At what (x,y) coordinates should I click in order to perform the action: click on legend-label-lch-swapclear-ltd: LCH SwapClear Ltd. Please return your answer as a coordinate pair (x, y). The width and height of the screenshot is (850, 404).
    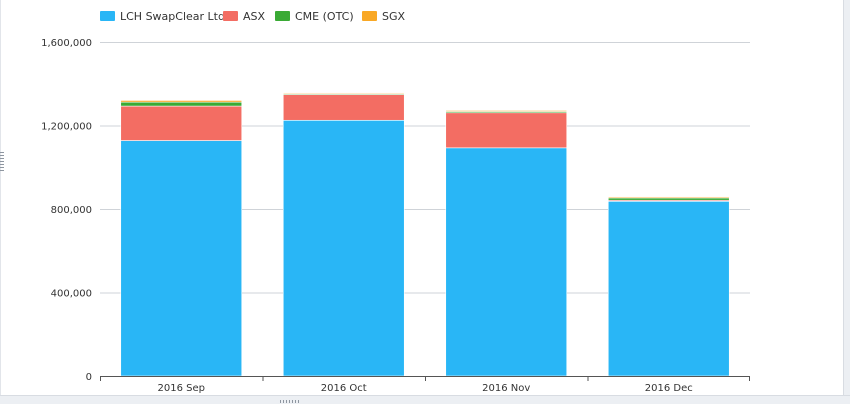
    Looking at the image, I should click on (172, 16).